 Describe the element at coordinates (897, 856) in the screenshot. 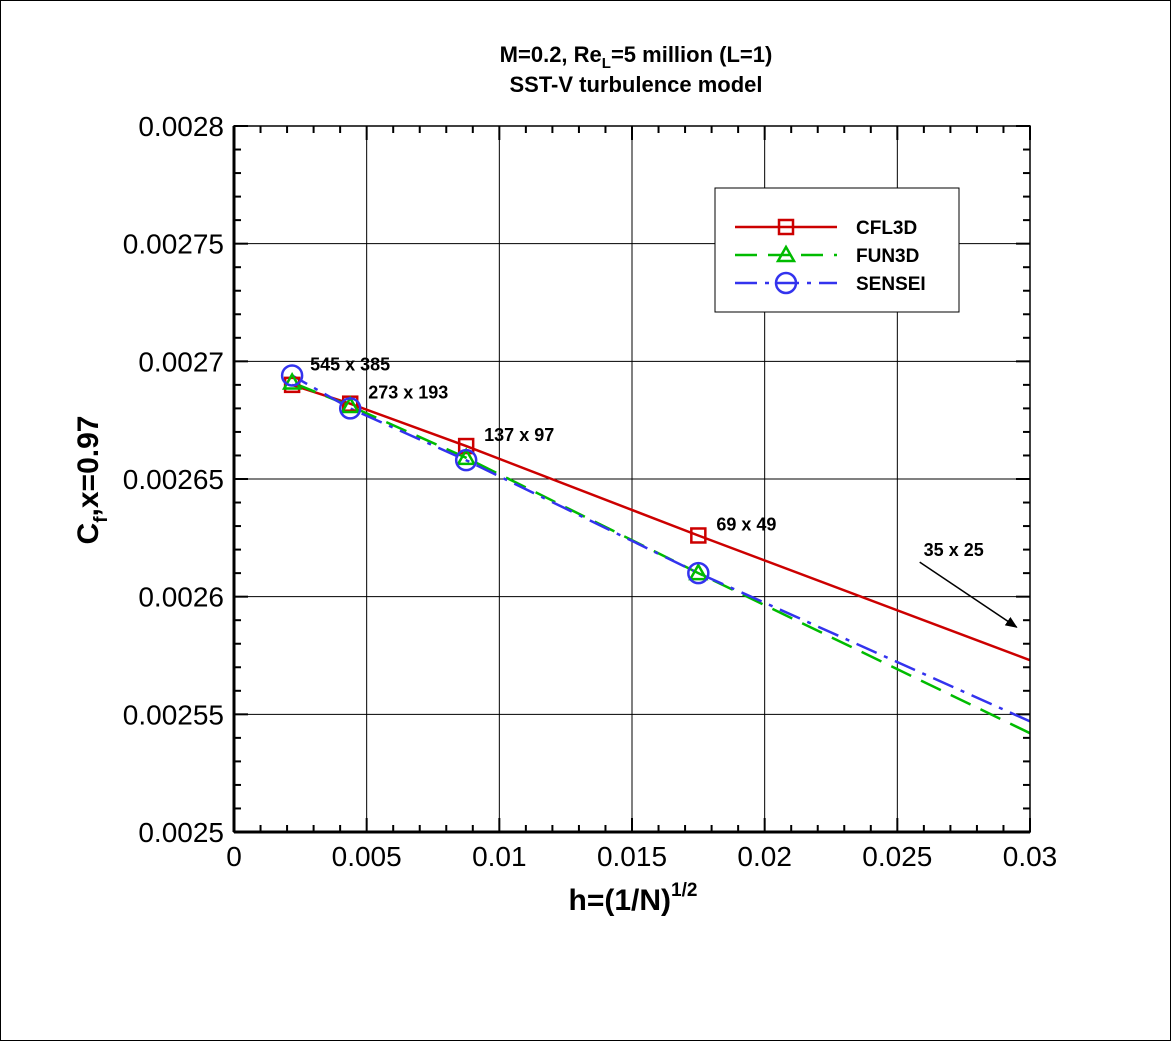

I see `x-tick-label: 0.025` at that location.